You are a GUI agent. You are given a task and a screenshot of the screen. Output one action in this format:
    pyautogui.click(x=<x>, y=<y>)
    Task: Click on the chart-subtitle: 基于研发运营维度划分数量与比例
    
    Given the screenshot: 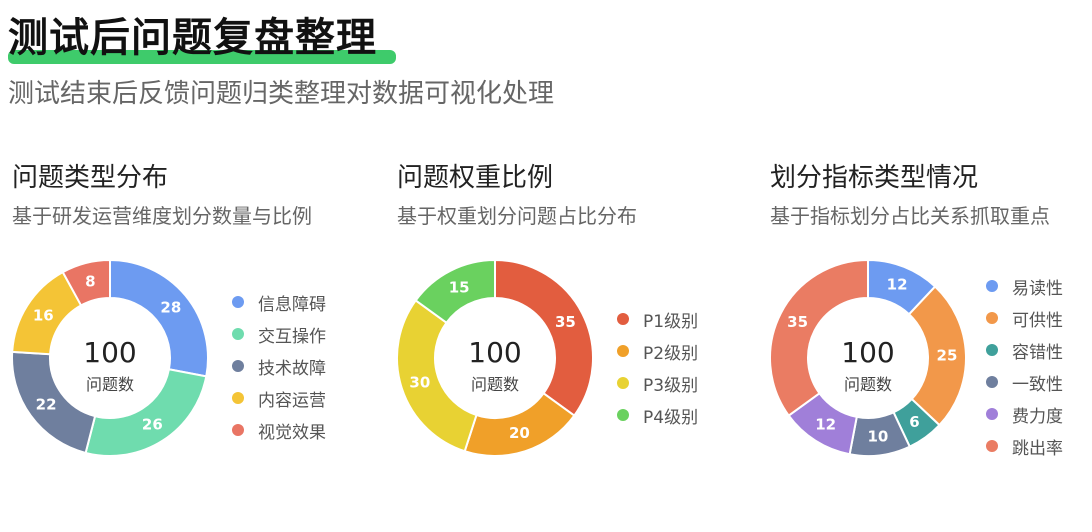 What is the action you would take?
    pyautogui.click(x=162, y=216)
    